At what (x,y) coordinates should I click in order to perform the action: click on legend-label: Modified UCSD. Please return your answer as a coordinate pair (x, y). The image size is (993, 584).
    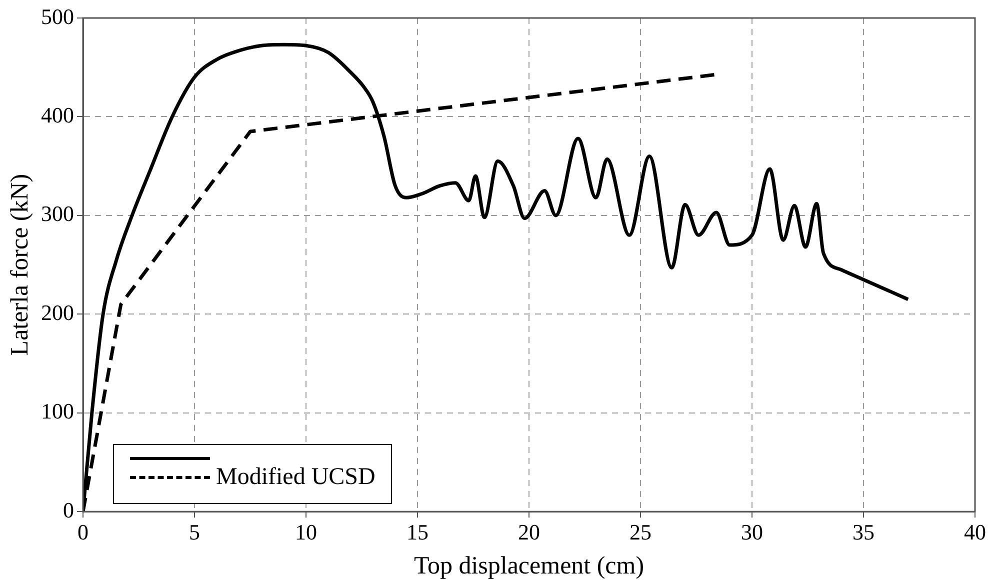
    Looking at the image, I should click on (296, 477).